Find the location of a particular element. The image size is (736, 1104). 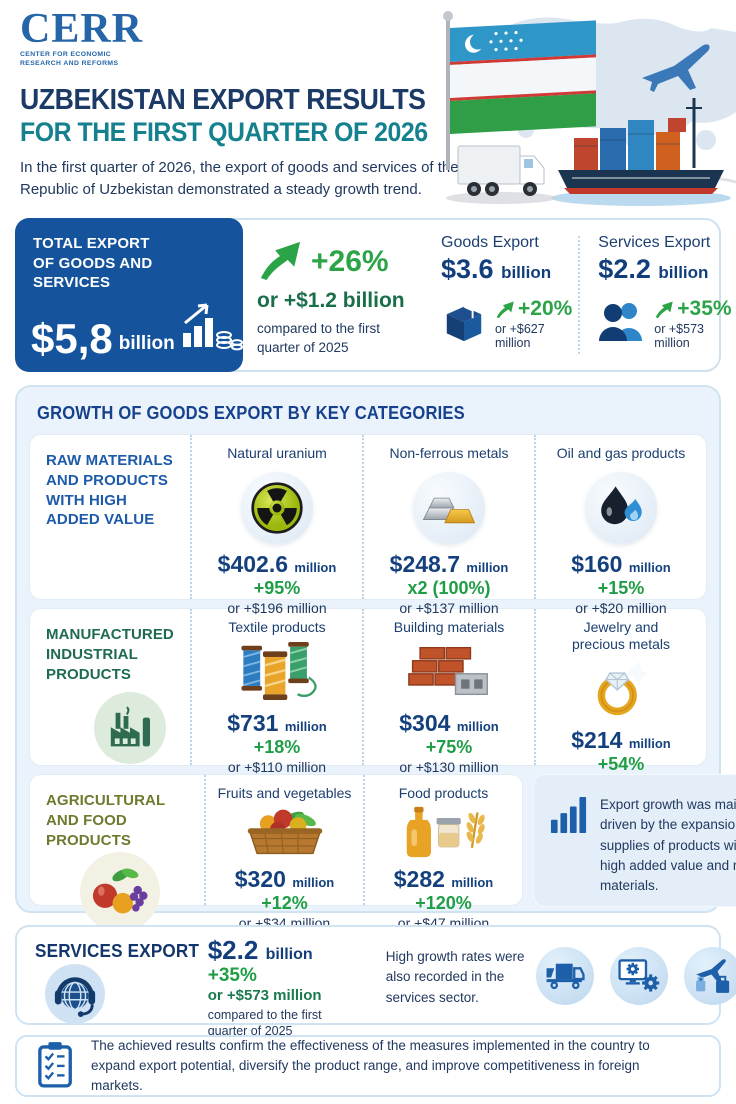

product-name: Jewelry and precious metals is located at coordinates (621, 635).